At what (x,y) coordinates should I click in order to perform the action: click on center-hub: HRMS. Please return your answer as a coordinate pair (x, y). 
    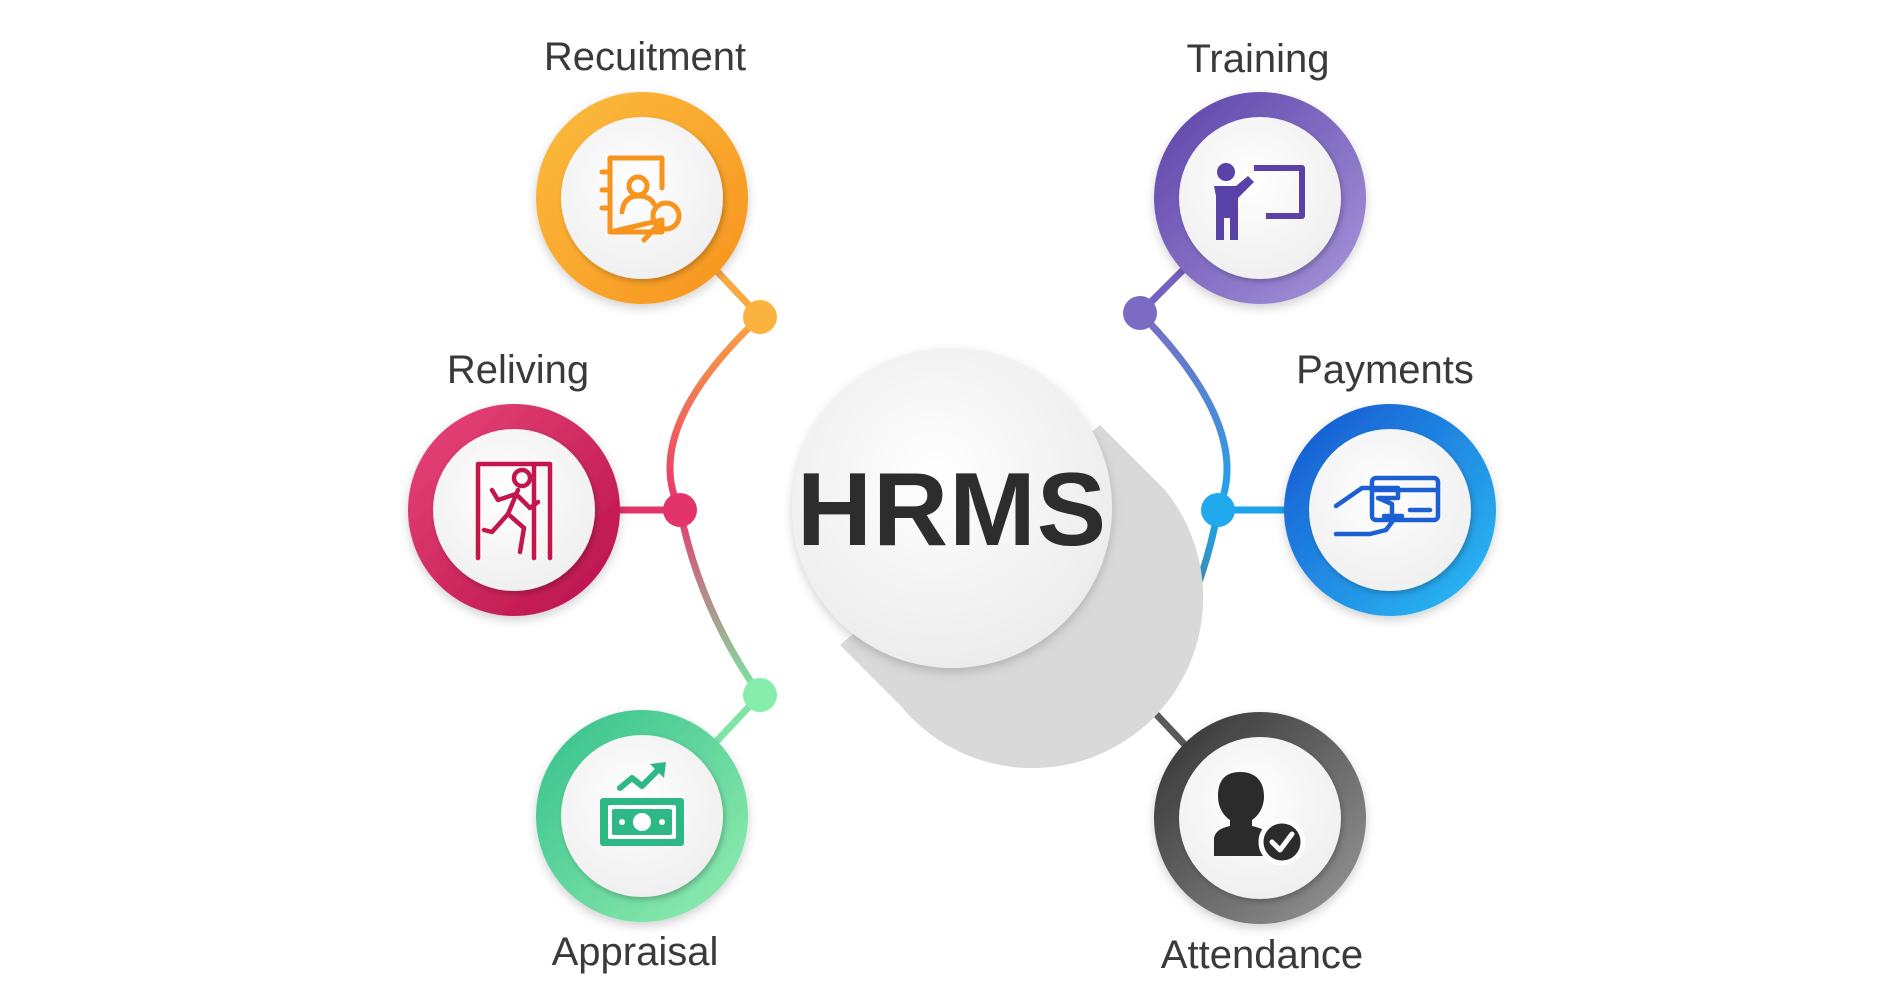
    Looking at the image, I should click on (998, 558).